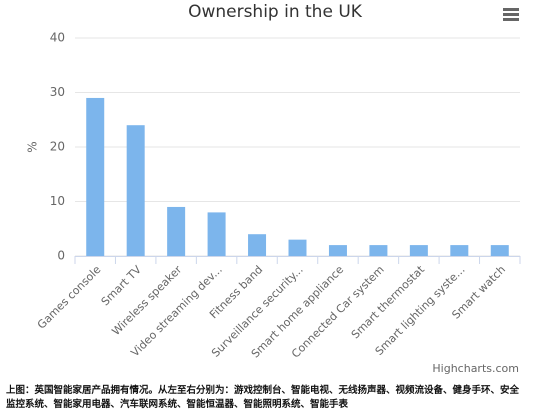  Describe the element at coordinates (57, 38) in the screenshot. I see `y-tick-label: 40` at that location.